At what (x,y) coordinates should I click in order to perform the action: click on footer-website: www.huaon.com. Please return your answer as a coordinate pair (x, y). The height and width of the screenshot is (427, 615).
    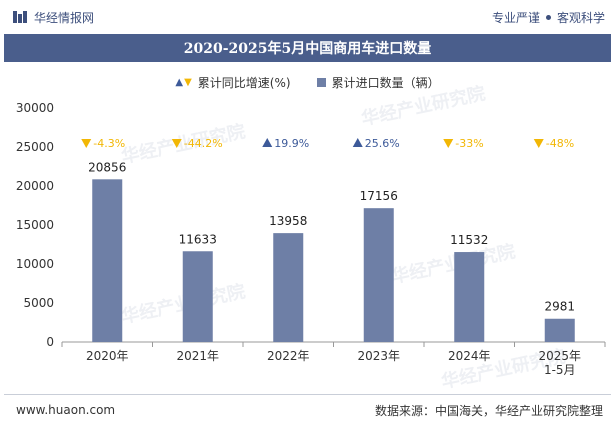
    Looking at the image, I should click on (66, 410).